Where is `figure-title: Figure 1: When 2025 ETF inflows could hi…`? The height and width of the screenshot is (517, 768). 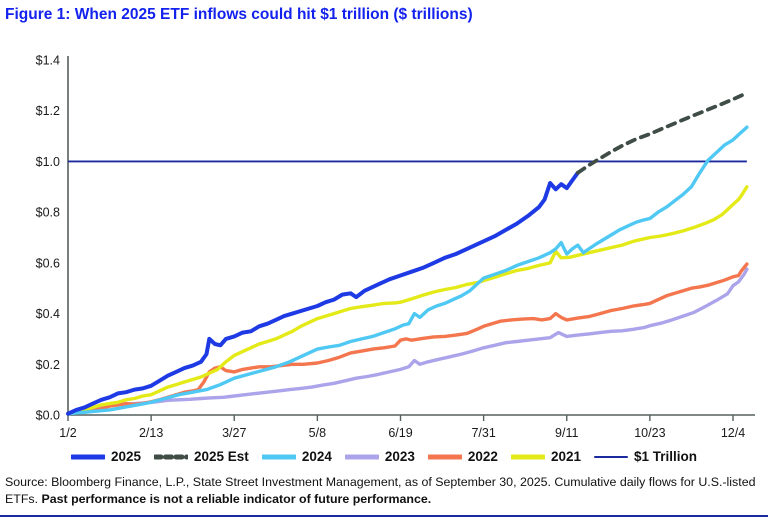 figure-title: Figure 1: When 2025 ETF inflows could hi… is located at coordinates (239, 14).